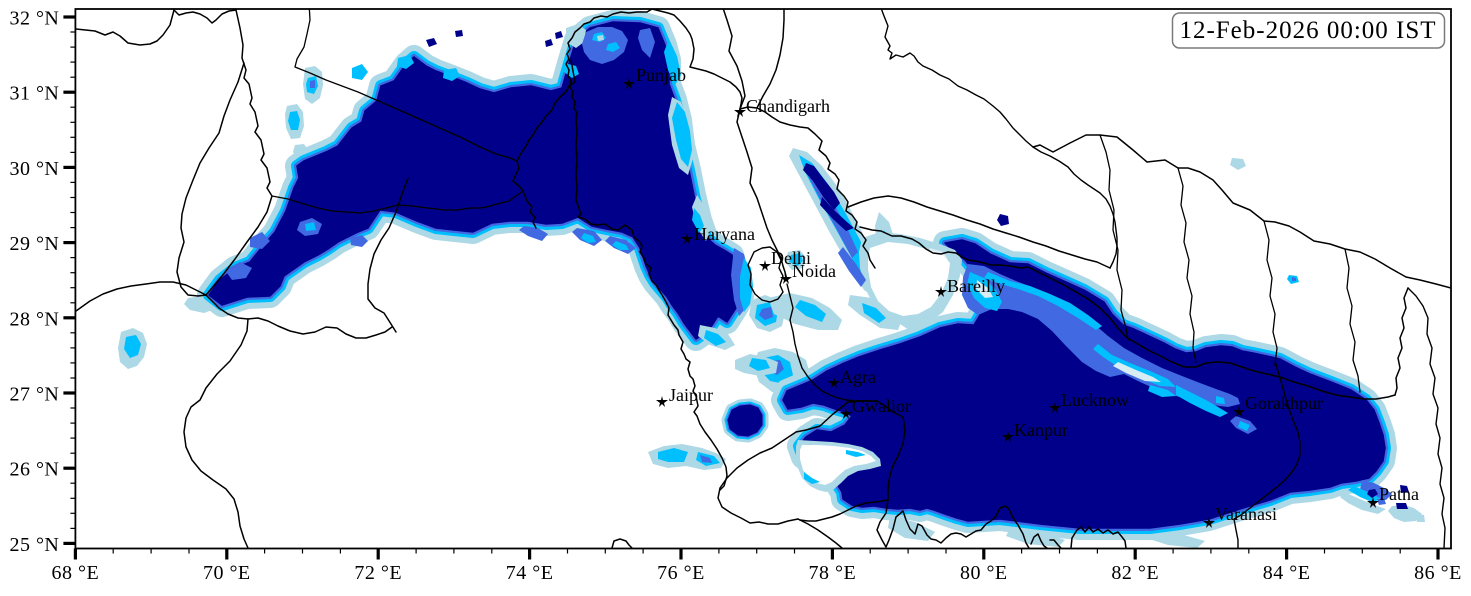 The height and width of the screenshot is (596, 1471). What do you see at coordinates (1284, 403) in the screenshot?
I see `svg-text: Gorakhpur` at bounding box center [1284, 403].